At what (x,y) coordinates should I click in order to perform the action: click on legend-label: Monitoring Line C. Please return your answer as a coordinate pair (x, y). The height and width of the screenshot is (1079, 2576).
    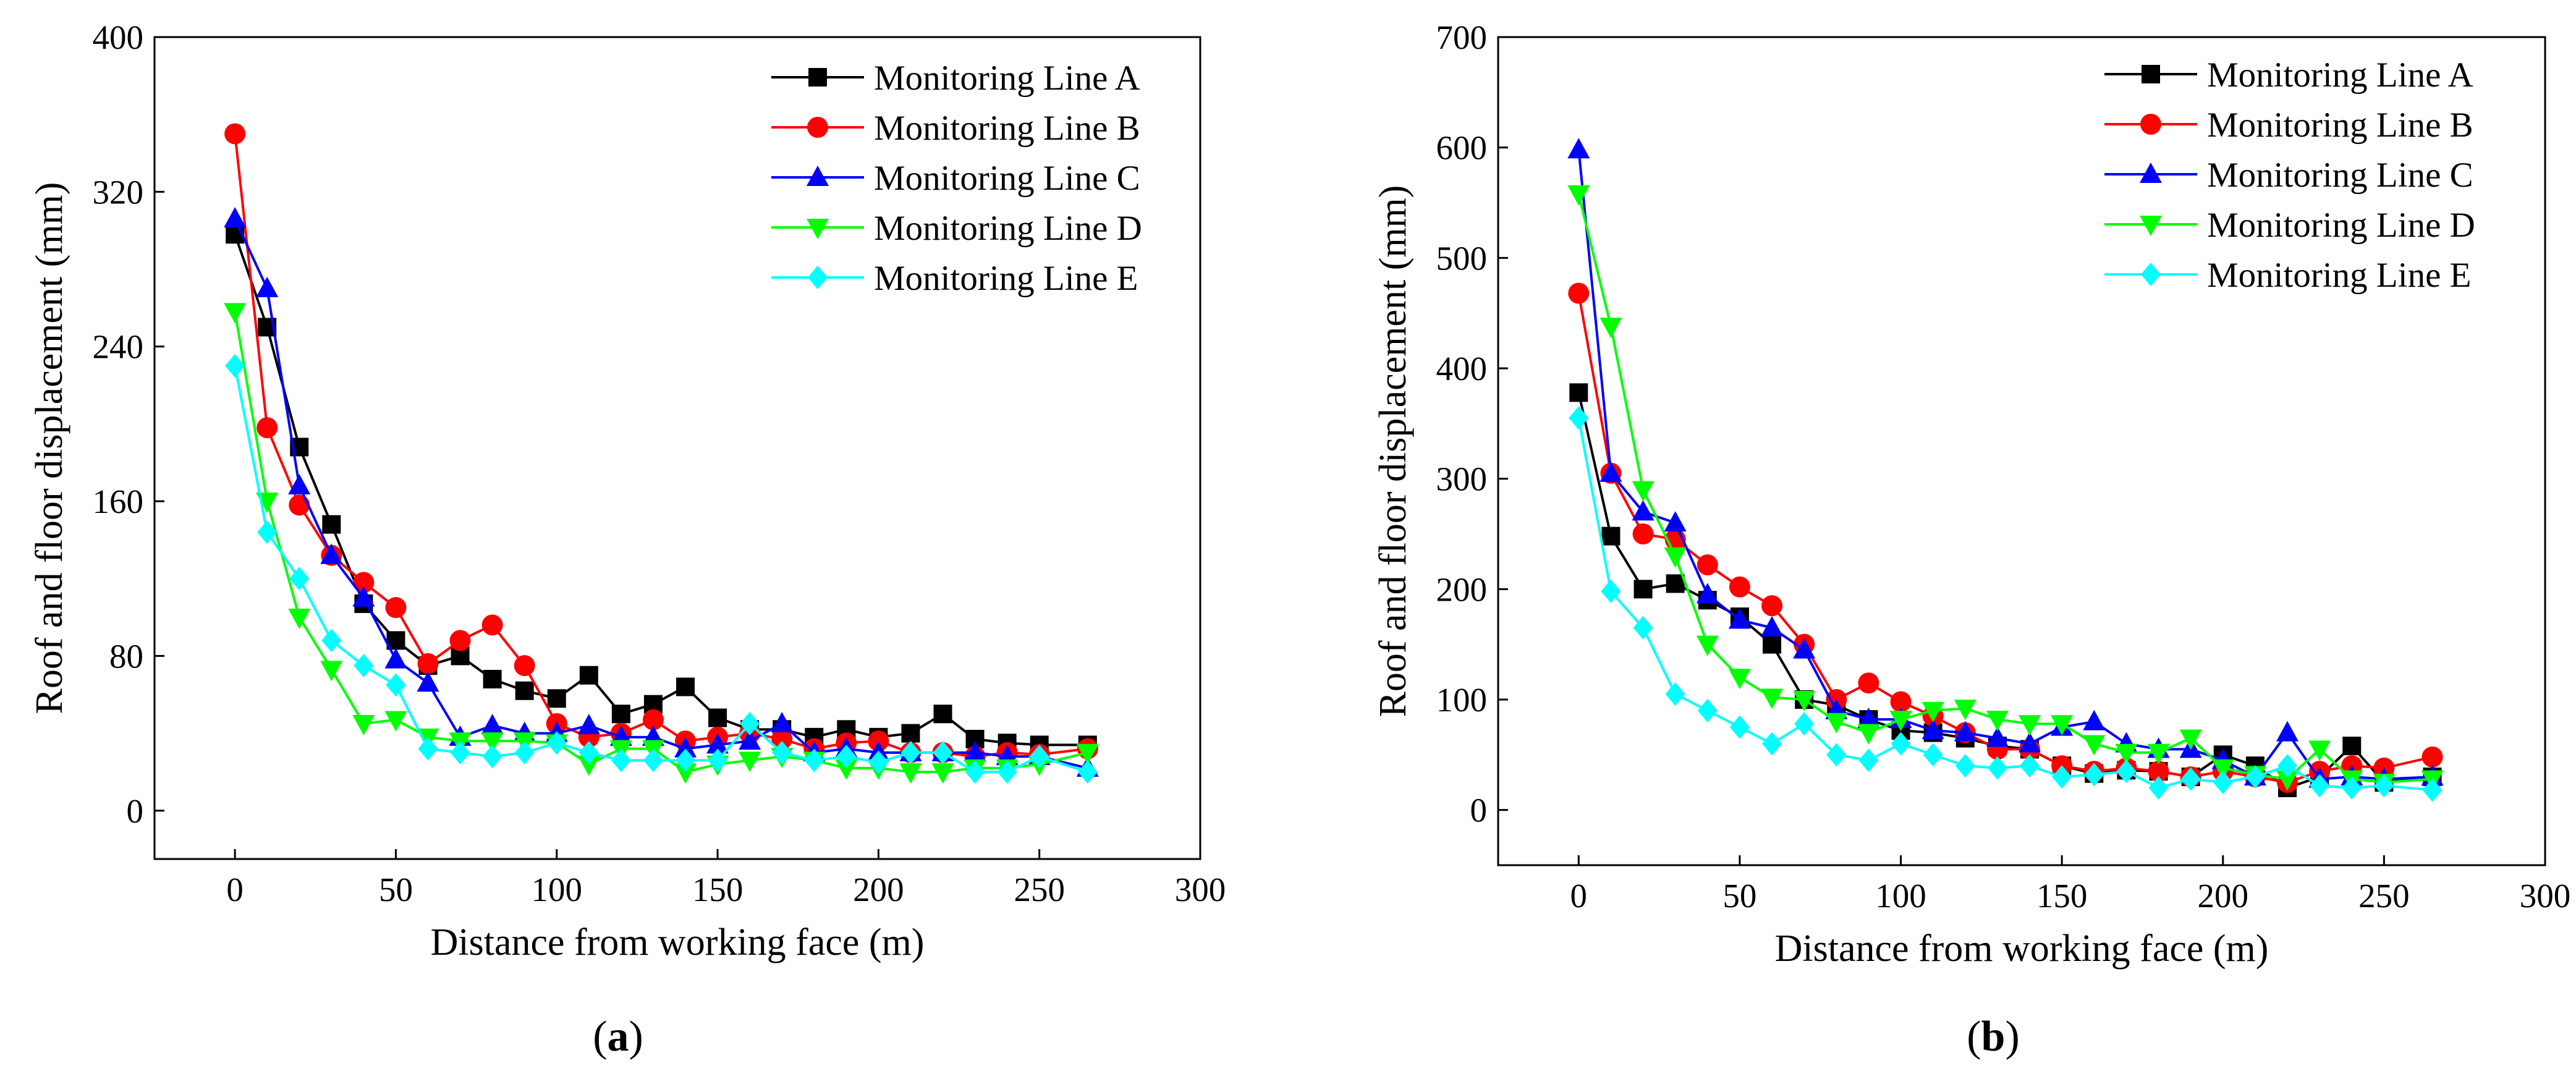
    Looking at the image, I should click on (2340, 175).